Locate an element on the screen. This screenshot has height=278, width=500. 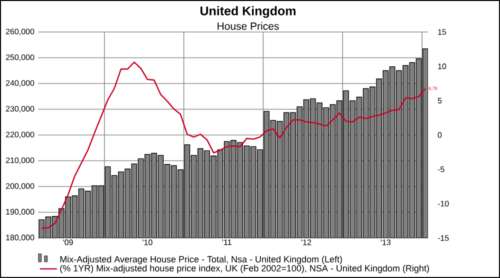
x-tick-label: '09 is located at coordinates (68, 243).